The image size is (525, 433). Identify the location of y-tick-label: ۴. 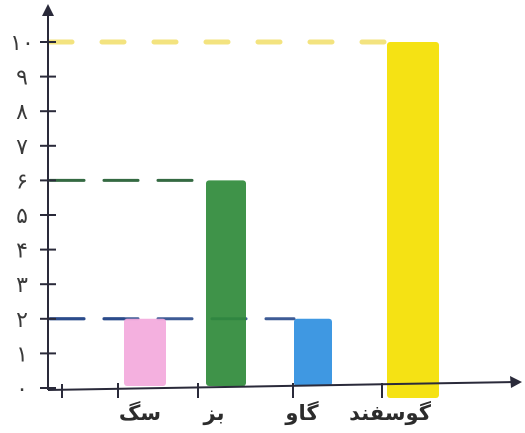
(22, 251).